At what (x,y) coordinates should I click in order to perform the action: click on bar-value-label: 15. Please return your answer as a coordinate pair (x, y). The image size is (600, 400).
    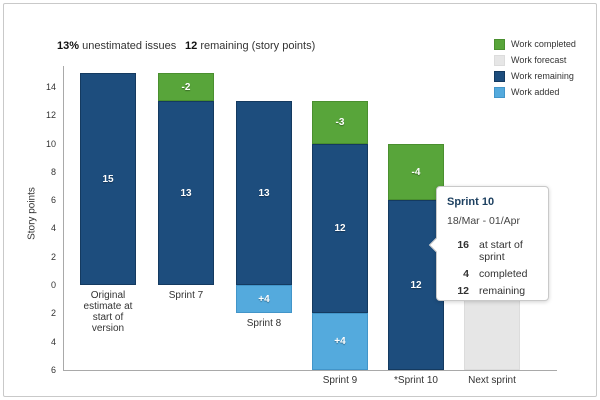
    Looking at the image, I should click on (108, 179).